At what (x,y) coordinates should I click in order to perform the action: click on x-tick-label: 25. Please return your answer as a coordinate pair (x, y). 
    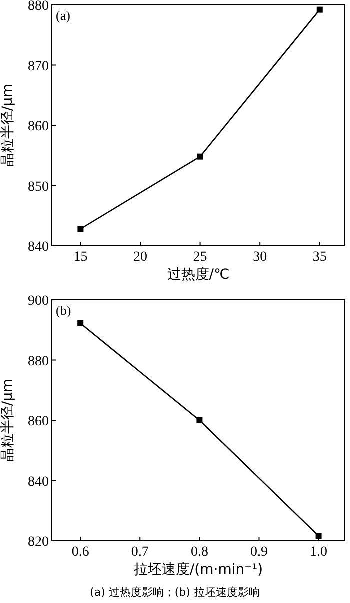
    Looking at the image, I should click on (200, 257).